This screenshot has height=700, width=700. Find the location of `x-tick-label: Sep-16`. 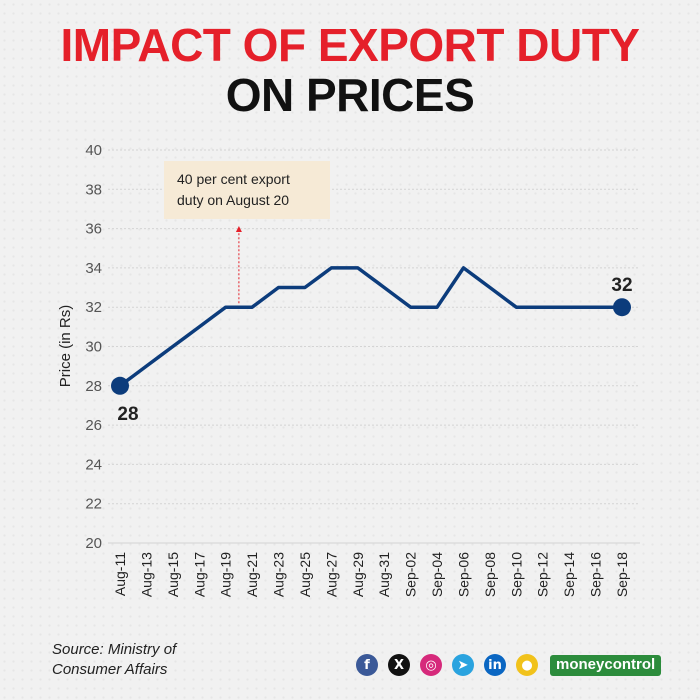

x-tick-label: Sep-16 is located at coordinates (596, 574).